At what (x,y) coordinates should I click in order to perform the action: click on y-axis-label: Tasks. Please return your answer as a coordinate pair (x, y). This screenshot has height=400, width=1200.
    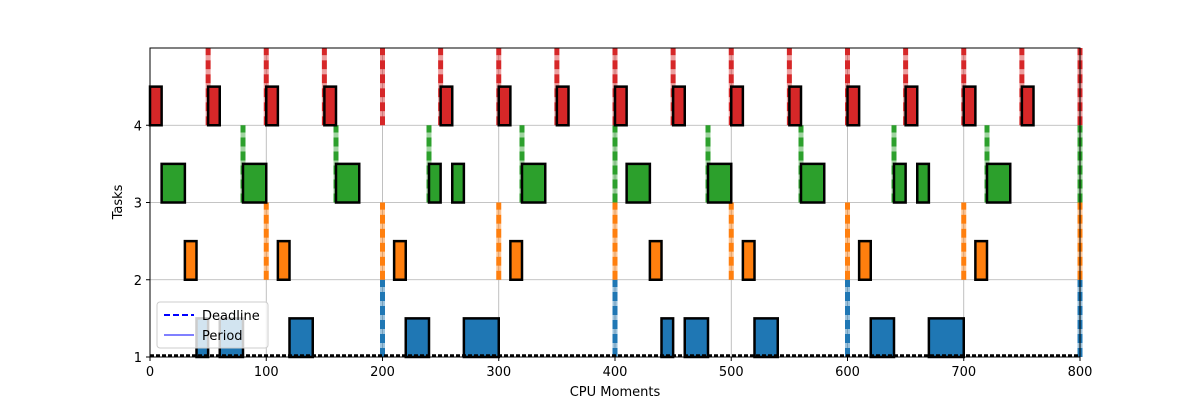
    Looking at the image, I should click on (118, 202).